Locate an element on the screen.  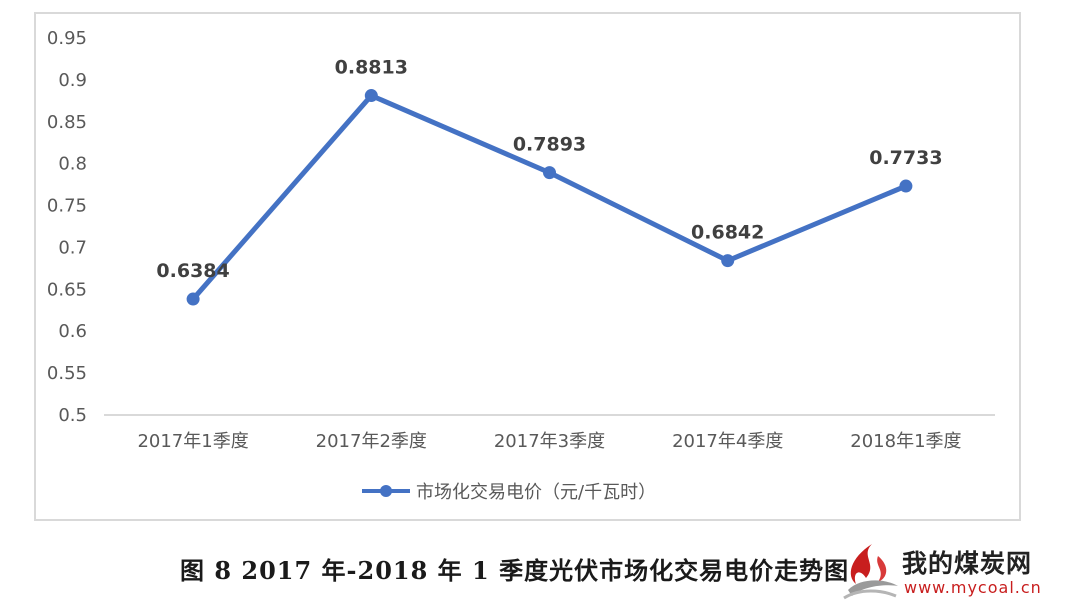
x-tick-label: 2018年1季度 is located at coordinates (905, 441).